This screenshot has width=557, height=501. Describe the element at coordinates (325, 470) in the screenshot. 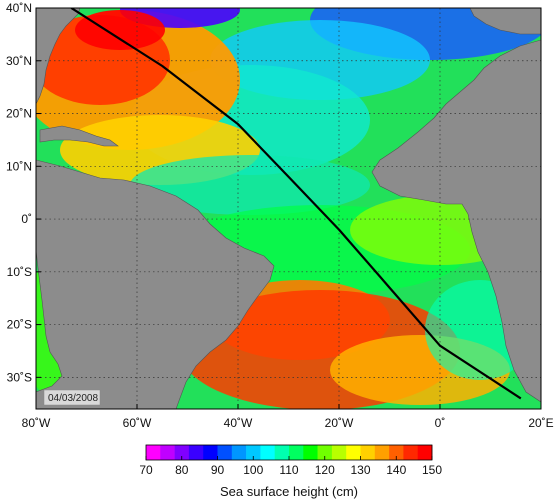

I see `colorbar-tick-label: 120` at that location.